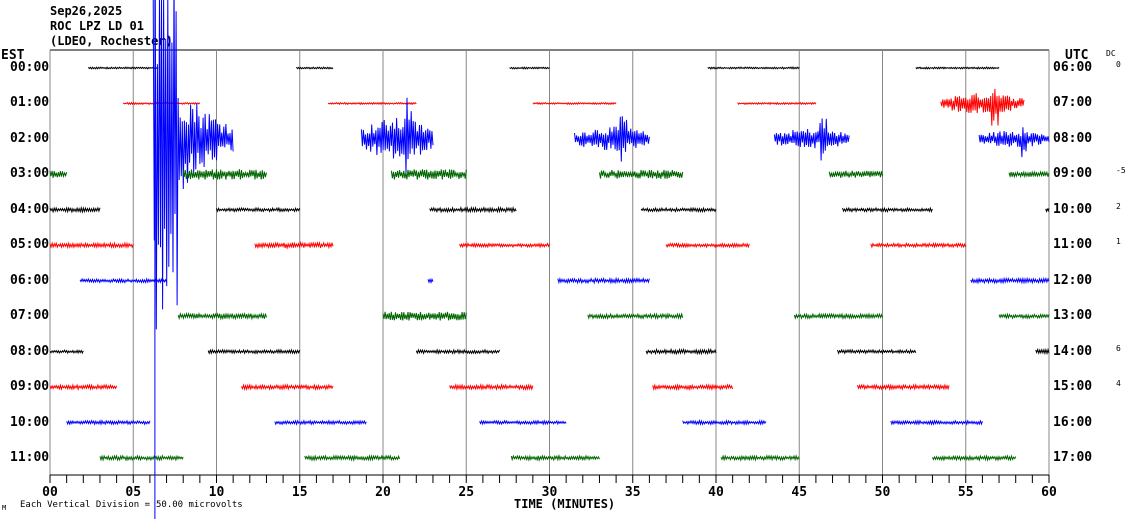 The height and width of the screenshot is (519, 1130). I want to click on utc-hour-label: 11:00, so click(1073, 245).